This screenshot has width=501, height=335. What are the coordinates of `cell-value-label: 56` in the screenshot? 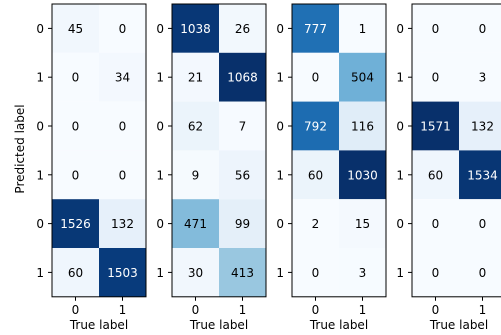 It's located at (242, 175).